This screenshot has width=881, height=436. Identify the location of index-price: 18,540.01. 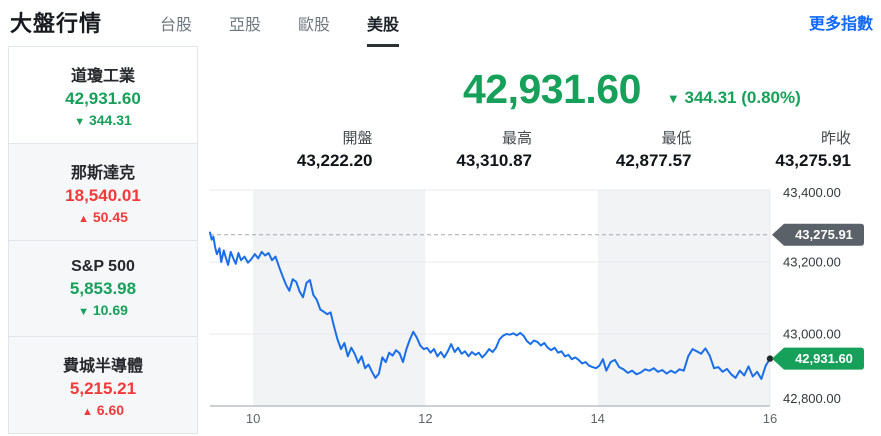
(103, 195).